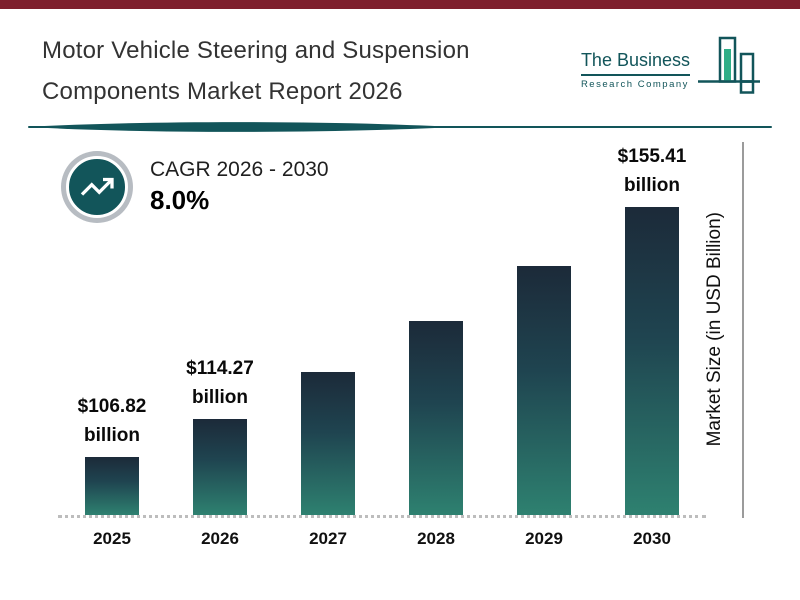 The image size is (800, 600). What do you see at coordinates (729, 65) in the screenshot?
I see `logo-bars-icon` at bounding box center [729, 65].